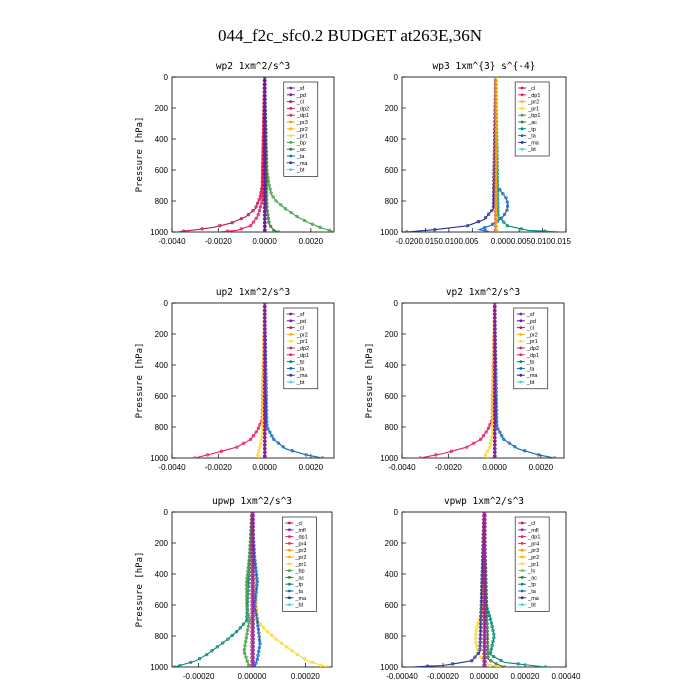  What do you see at coordinates (264, 467) in the screenshot?
I see `x-tick-label: 0.0000` at bounding box center [264, 467].